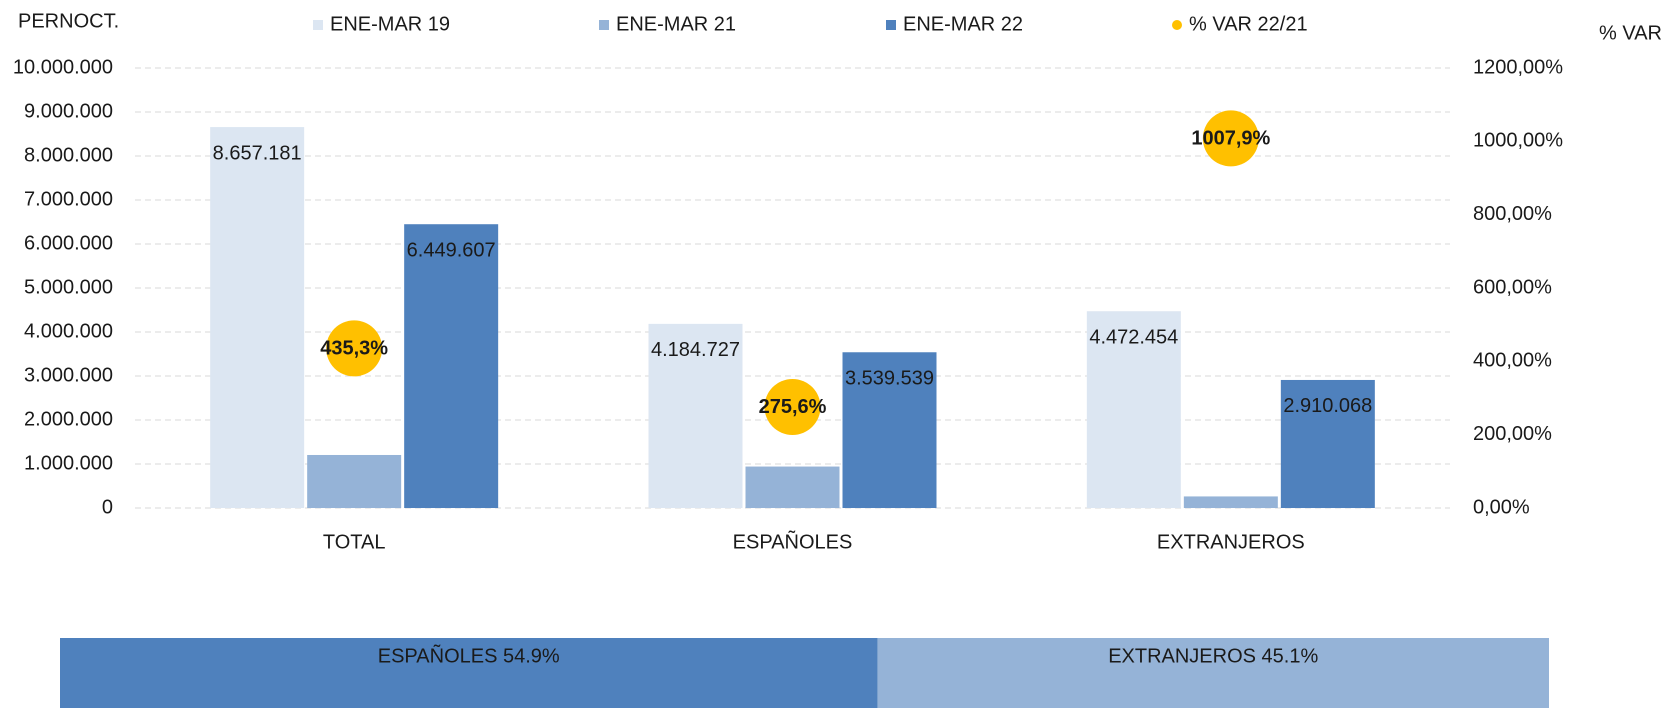 The width and height of the screenshot is (1669, 708). What do you see at coordinates (68, 331) in the screenshot?
I see `y-tick-label: 4.000.000` at bounding box center [68, 331].